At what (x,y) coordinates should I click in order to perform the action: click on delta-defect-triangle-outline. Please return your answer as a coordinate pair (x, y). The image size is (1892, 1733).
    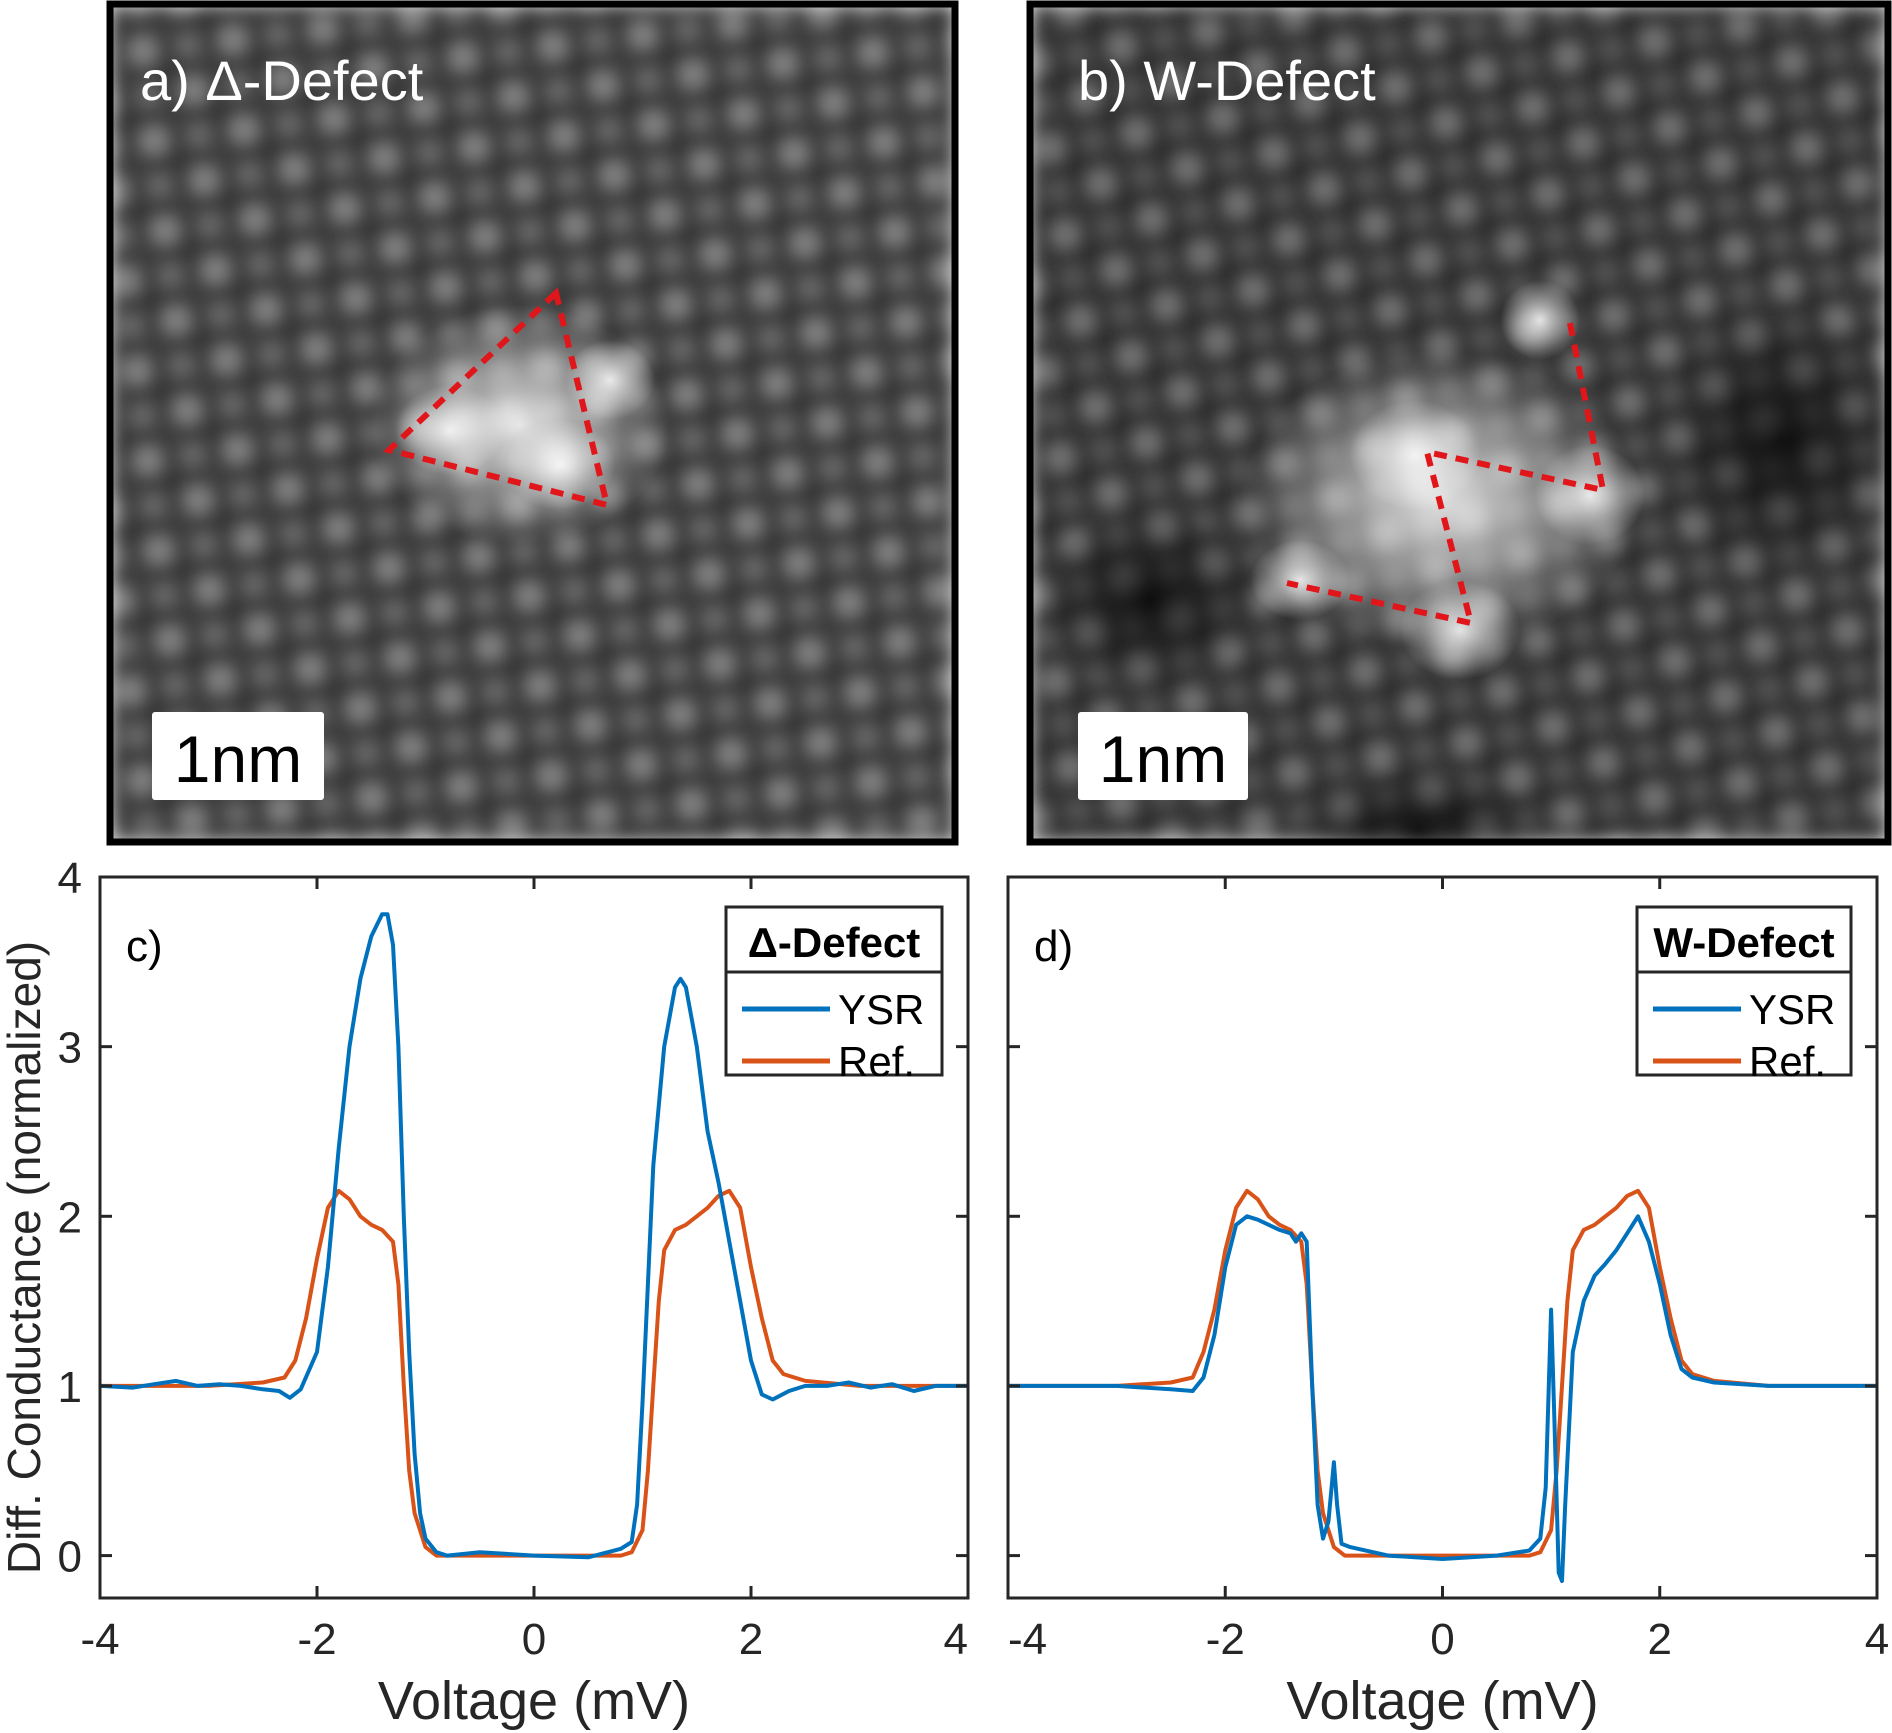
    Looking at the image, I should click on (497, 398).